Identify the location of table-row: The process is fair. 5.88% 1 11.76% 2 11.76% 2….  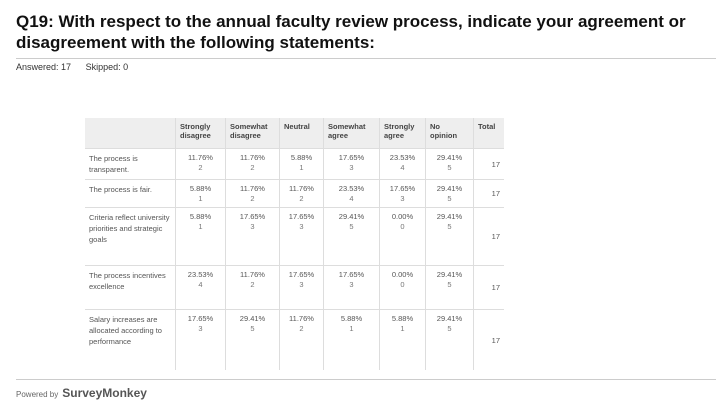
(294, 193).